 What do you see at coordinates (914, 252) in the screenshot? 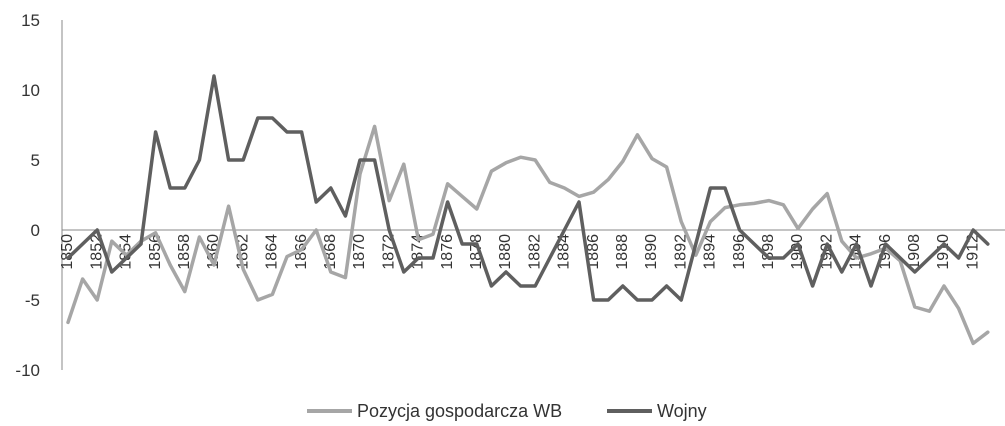
I see `x-tick-label: 1908` at bounding box center [914, 252].